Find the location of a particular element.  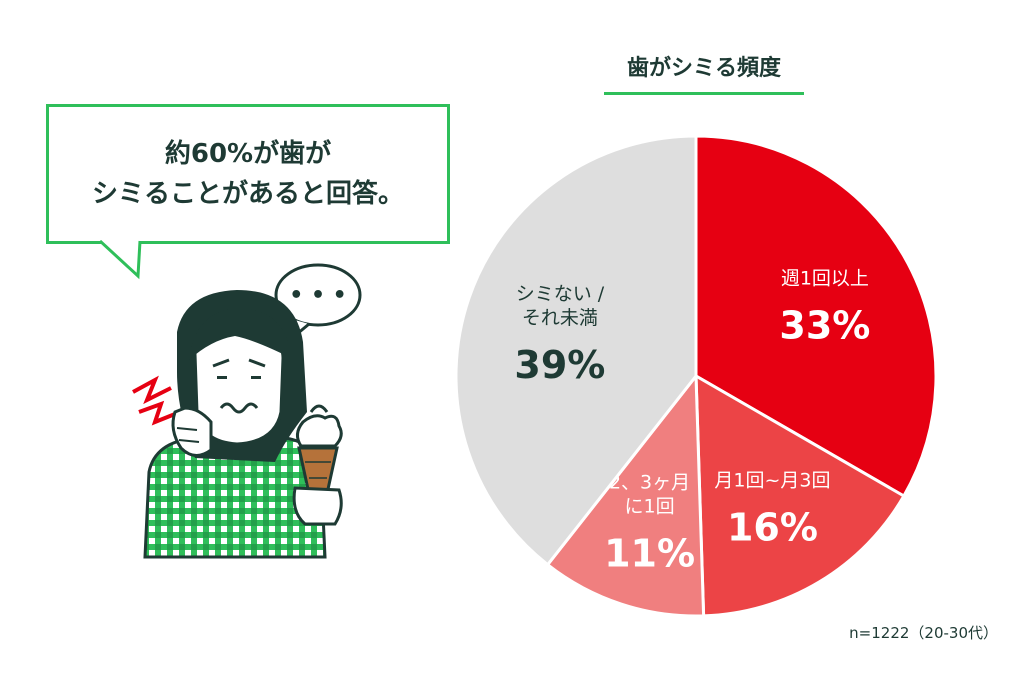

slice-label-3-line-1: それ未満 is located at coordinates (560, 318).